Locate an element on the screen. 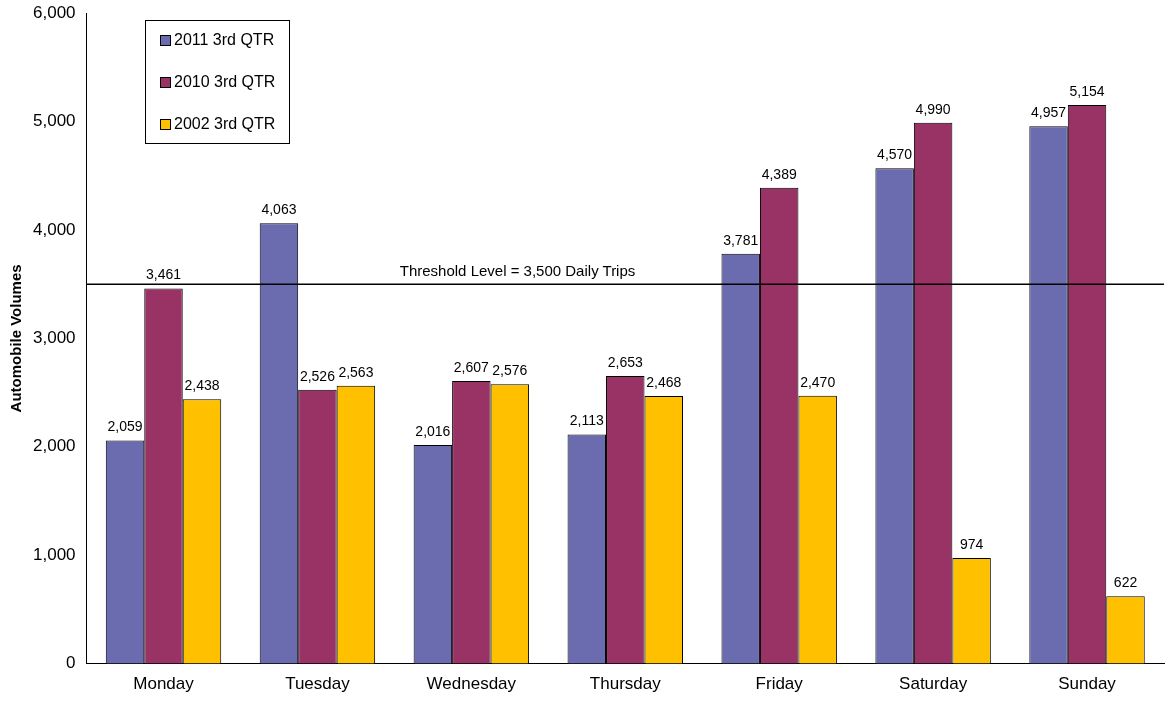  data-label: 2,016 is located at coordinates (433, 430).